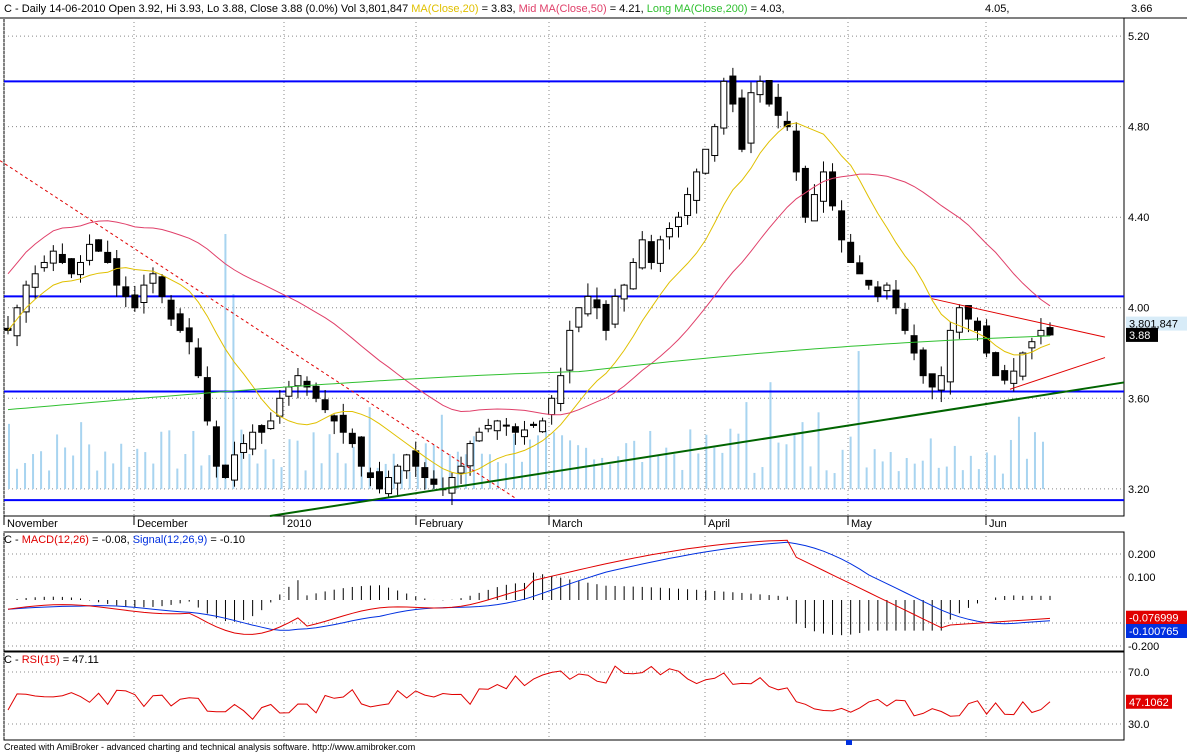 This screenshot has width=1187, height=755. Describe the element at coordinates (697, 9) in the screenshot. I see `ma200-label: Long MA(Close,200)` at that location.